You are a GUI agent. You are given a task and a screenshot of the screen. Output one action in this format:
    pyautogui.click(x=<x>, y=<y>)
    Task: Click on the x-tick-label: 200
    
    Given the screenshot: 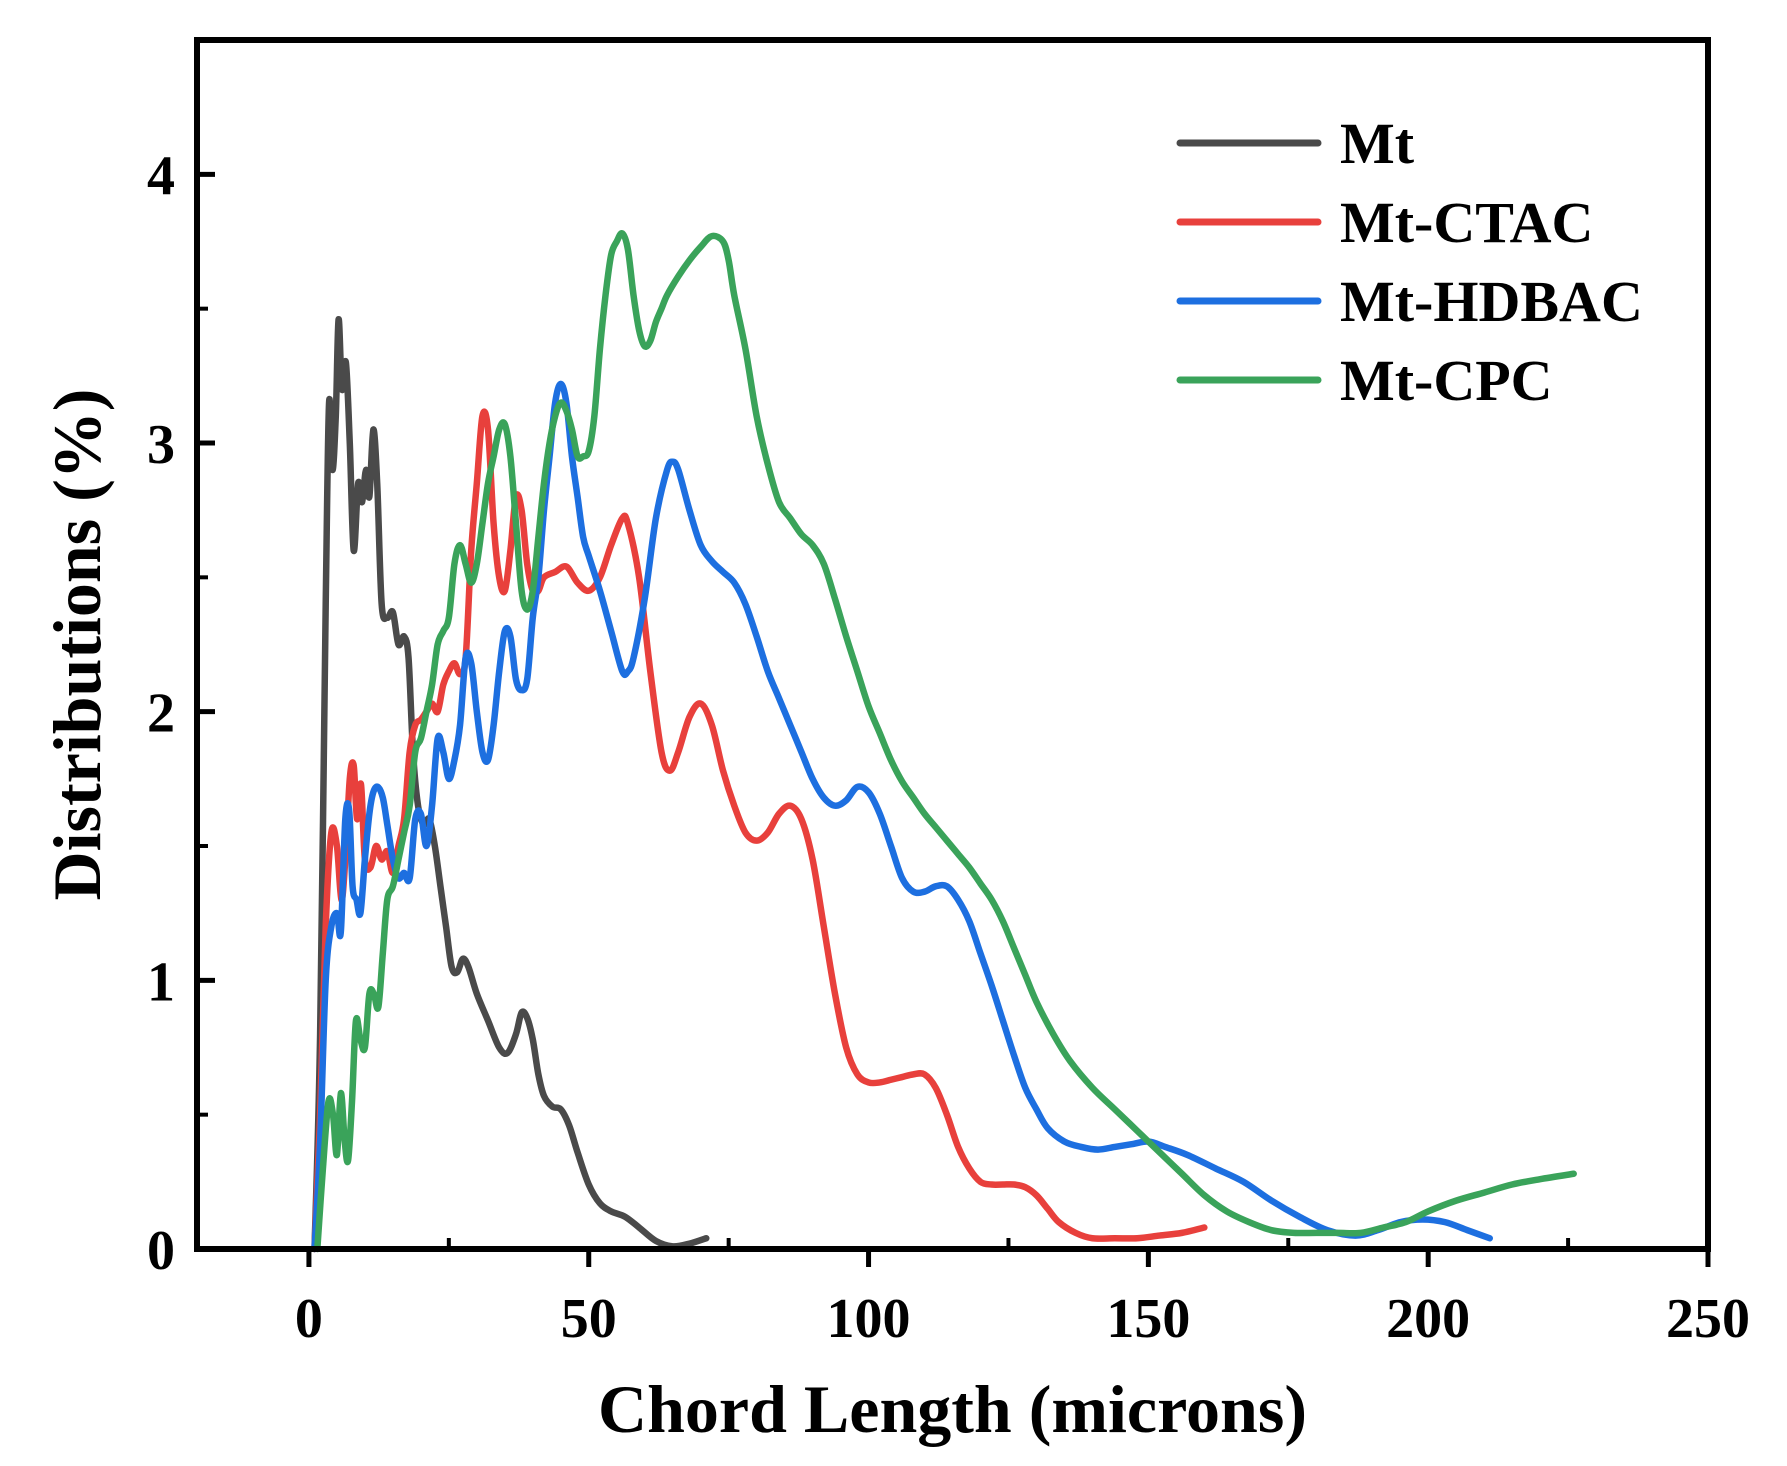 What is the action you would take?
    pyautogui.click(x=1428, y=1319)
    